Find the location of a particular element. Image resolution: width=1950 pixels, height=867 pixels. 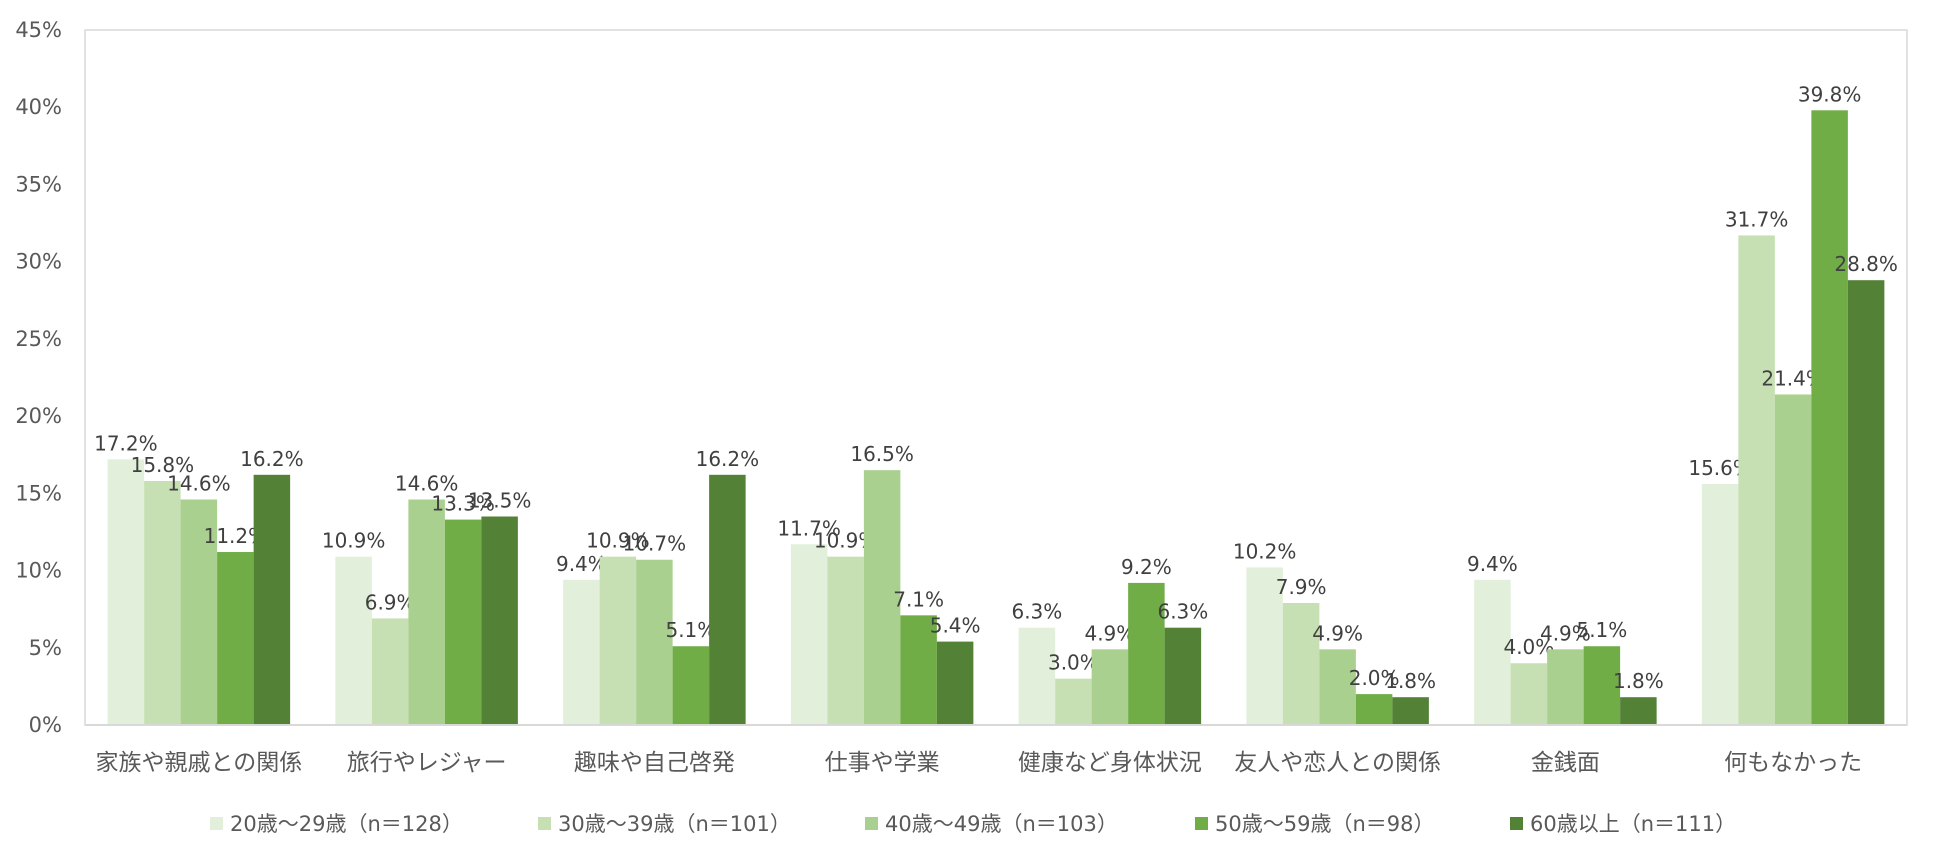

x-tick-label: 旅行やレジャー is located at coordinates (427, 763).